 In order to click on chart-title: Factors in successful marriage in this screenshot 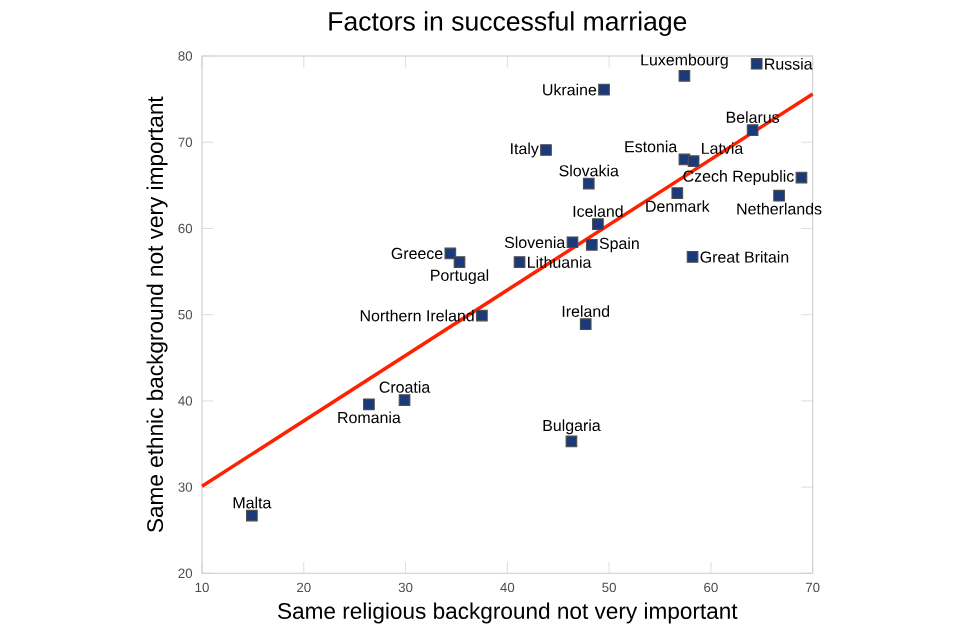, I will do `click(508, 23)`.